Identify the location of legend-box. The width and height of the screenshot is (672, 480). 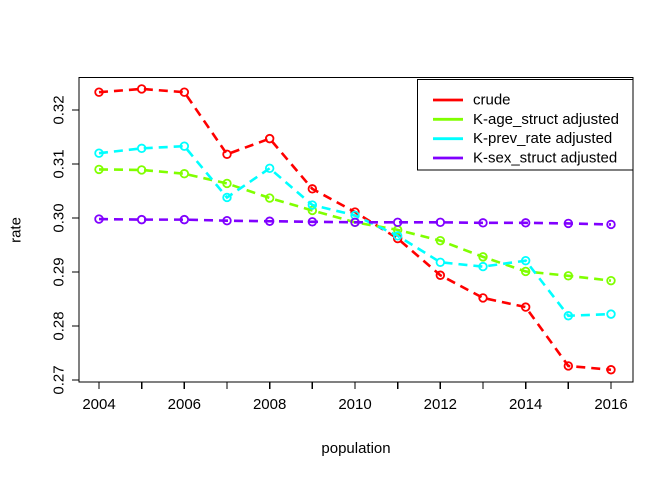
(525, 124).